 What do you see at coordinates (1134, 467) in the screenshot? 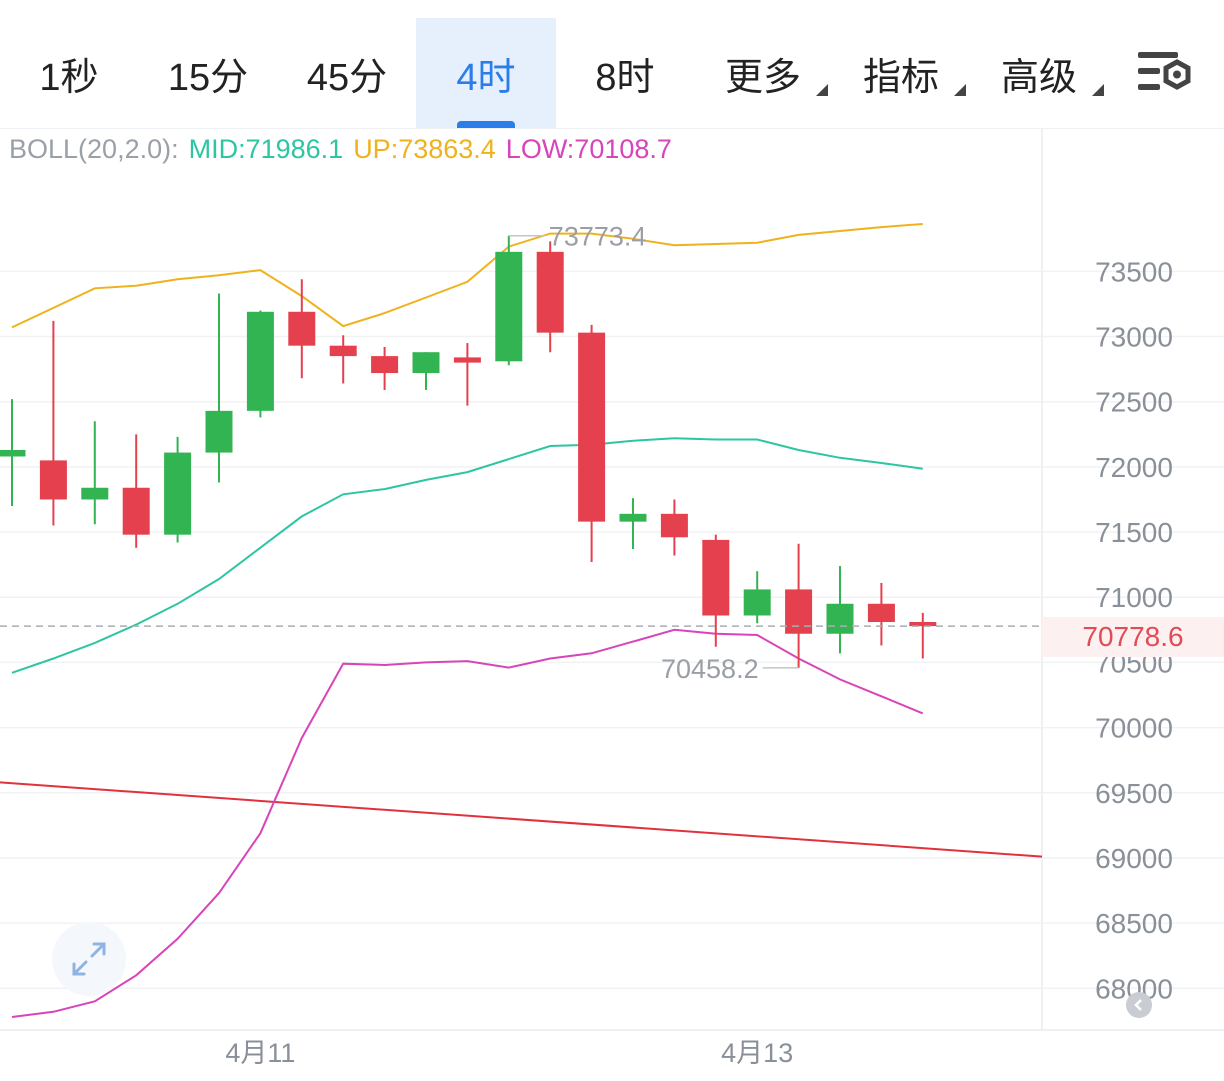
I see `y-tick-label: 72000` at bounding box center [1134, 467].